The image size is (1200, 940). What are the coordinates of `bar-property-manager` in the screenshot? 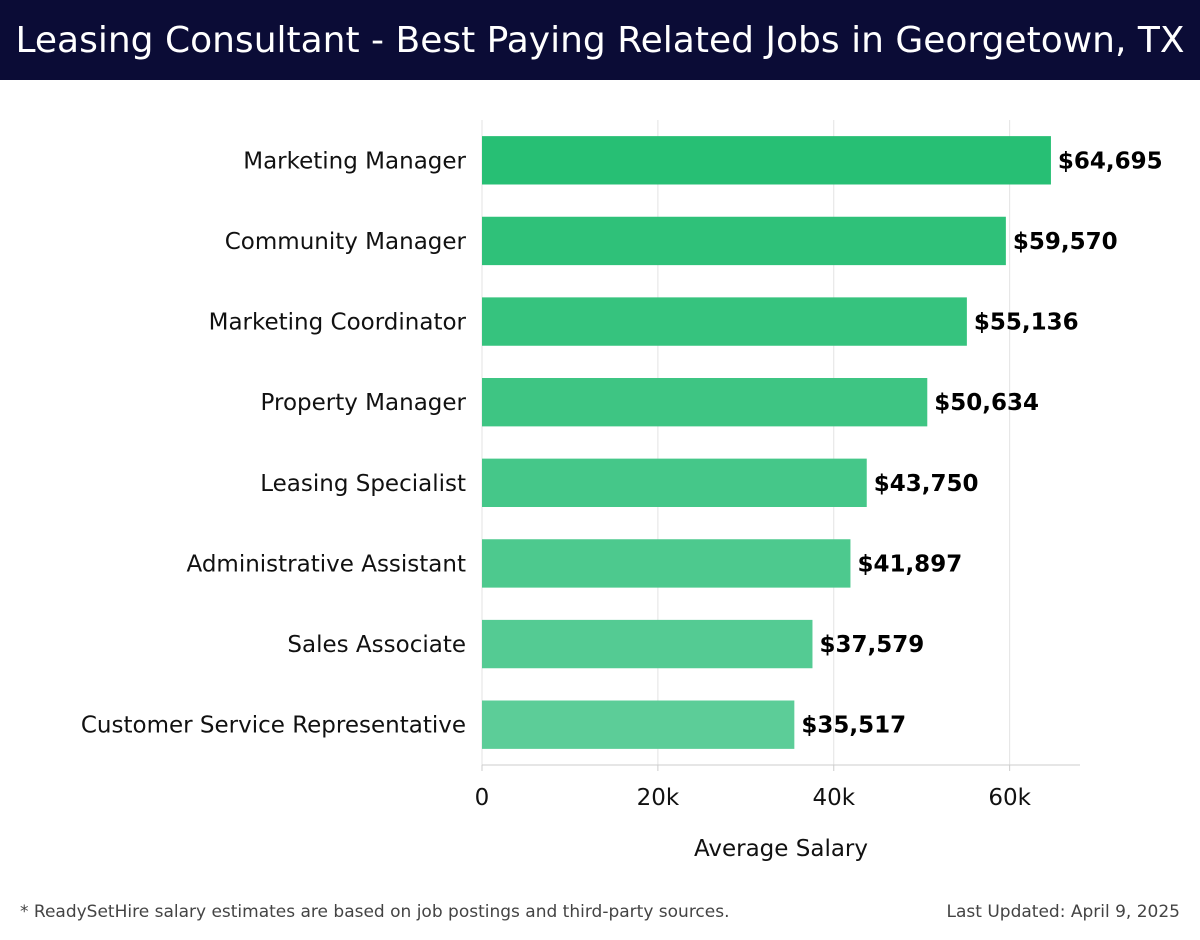 It's located at (705, 402).